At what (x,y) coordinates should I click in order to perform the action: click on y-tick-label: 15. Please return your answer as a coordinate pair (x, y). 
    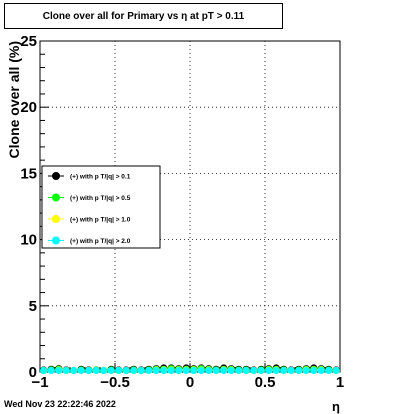
    Looking at the image, I should click on (28, 173).